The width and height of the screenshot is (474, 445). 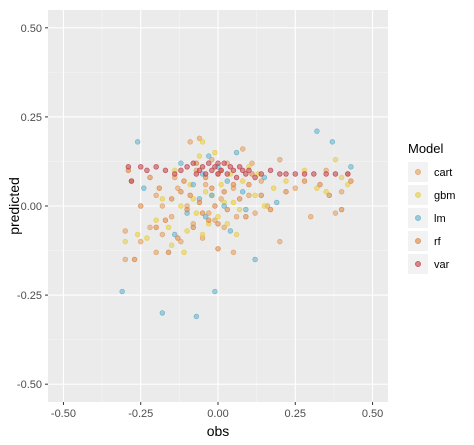 I want to click on legend-key-gbm, so click(x=418, y=195).